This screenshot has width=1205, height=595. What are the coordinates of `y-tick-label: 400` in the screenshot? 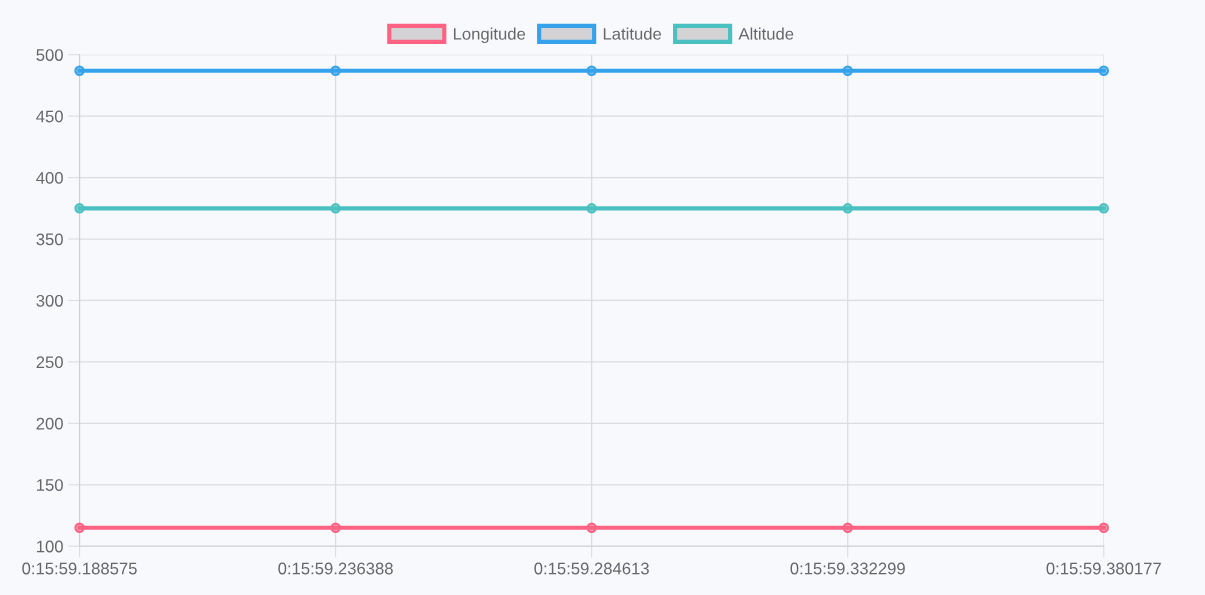 It's located at (49, 178).